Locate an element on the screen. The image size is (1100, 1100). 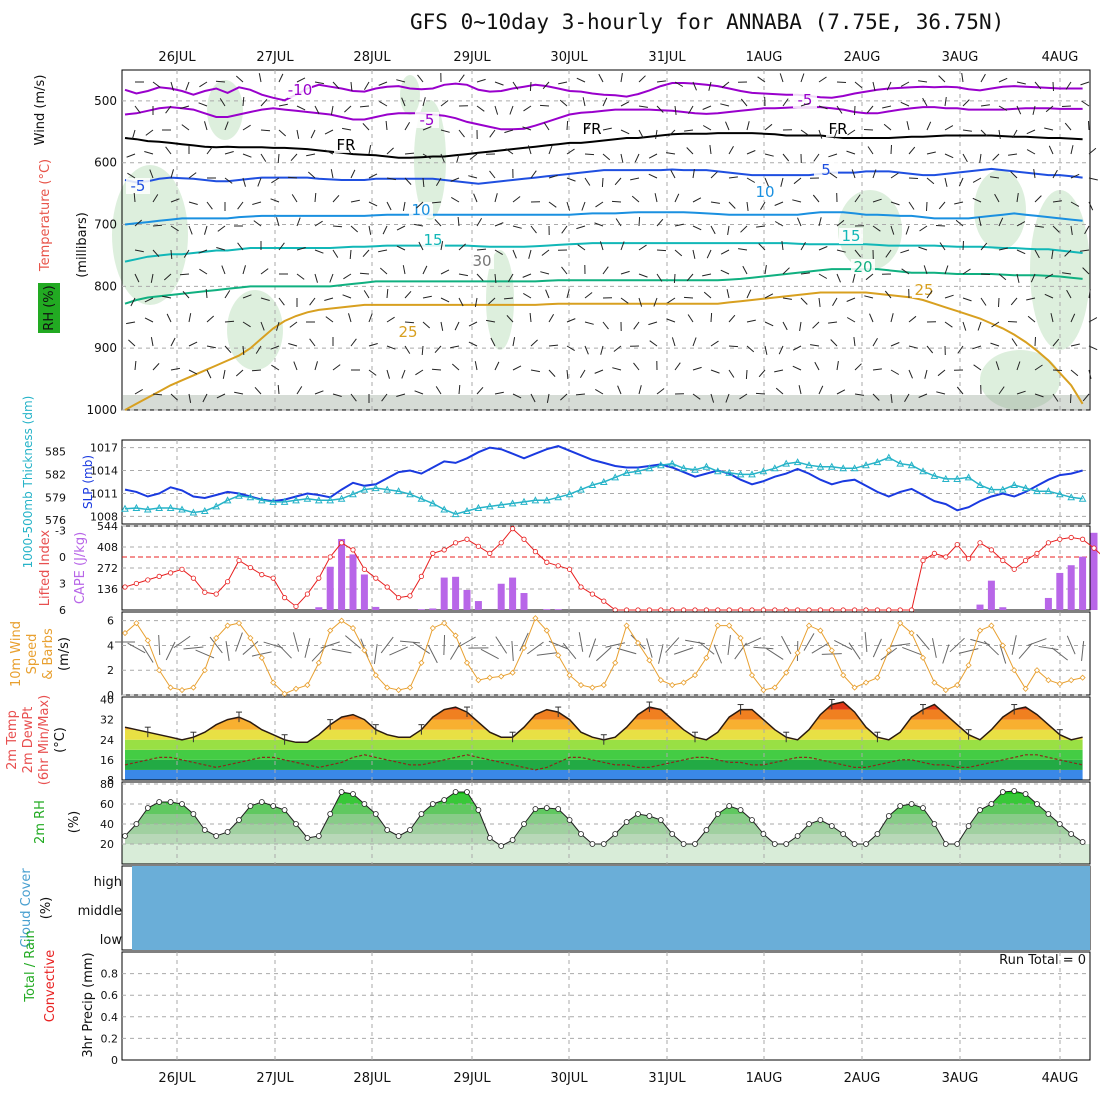
date-label-bottom: 29JUL is located at coordinates (472, 1078).